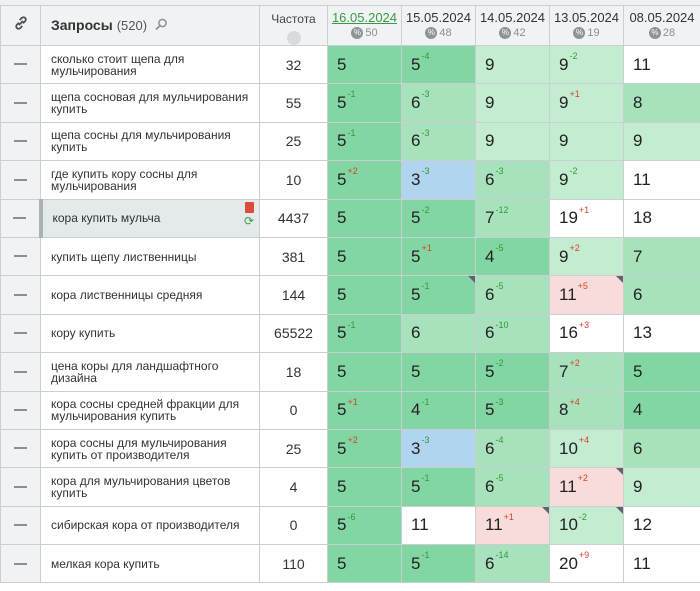  Describe the element at coordinates (150, 525) in the screenshot. I see `query-cell: сибирская кора от производителя` at that location.